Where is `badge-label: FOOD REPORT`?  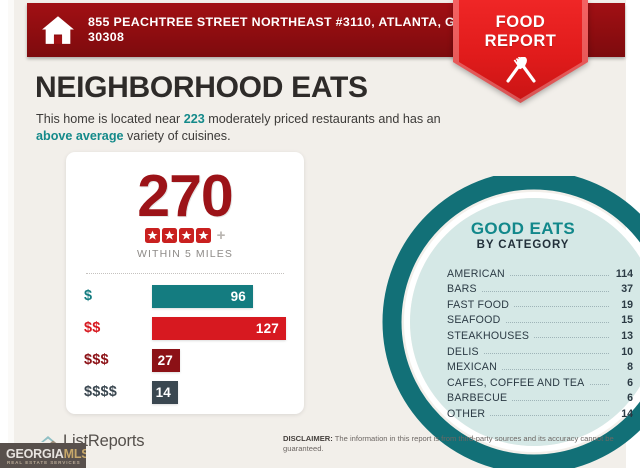 badge-label: FOOD REPORT is located at coordinates (520, 31).